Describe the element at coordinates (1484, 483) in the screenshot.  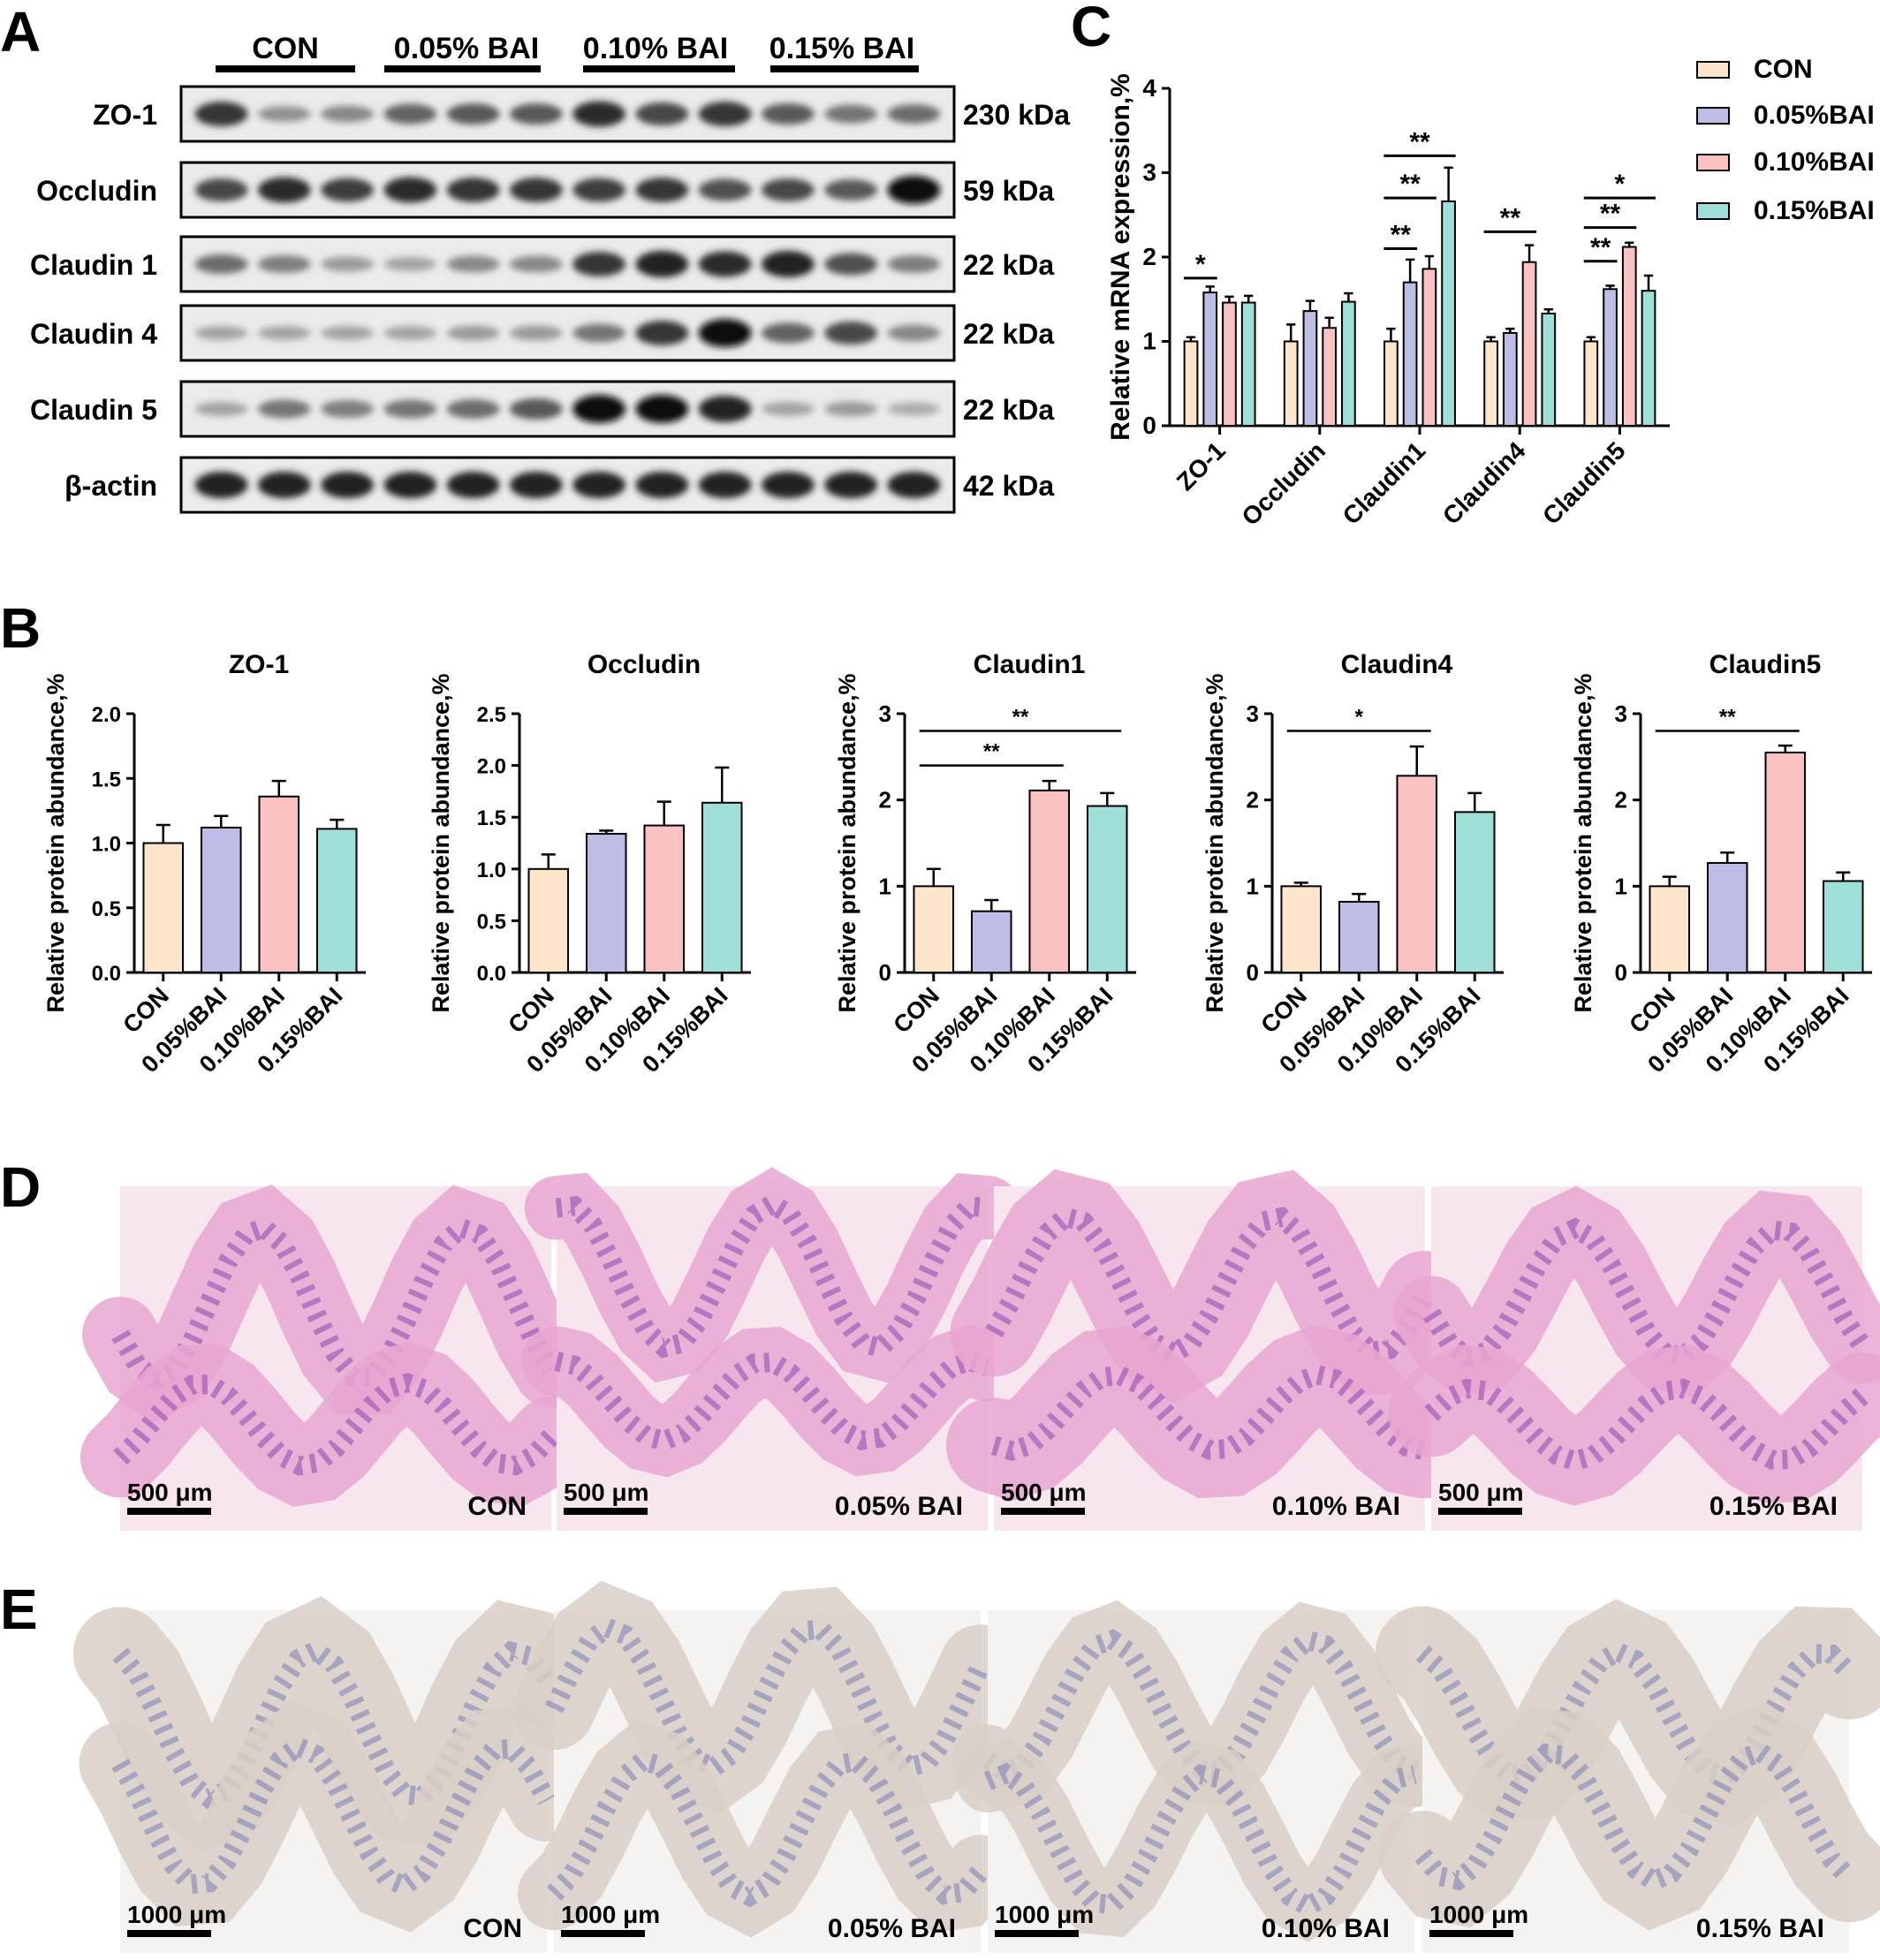
I see `x-tick-label: Claudin4` at that location.